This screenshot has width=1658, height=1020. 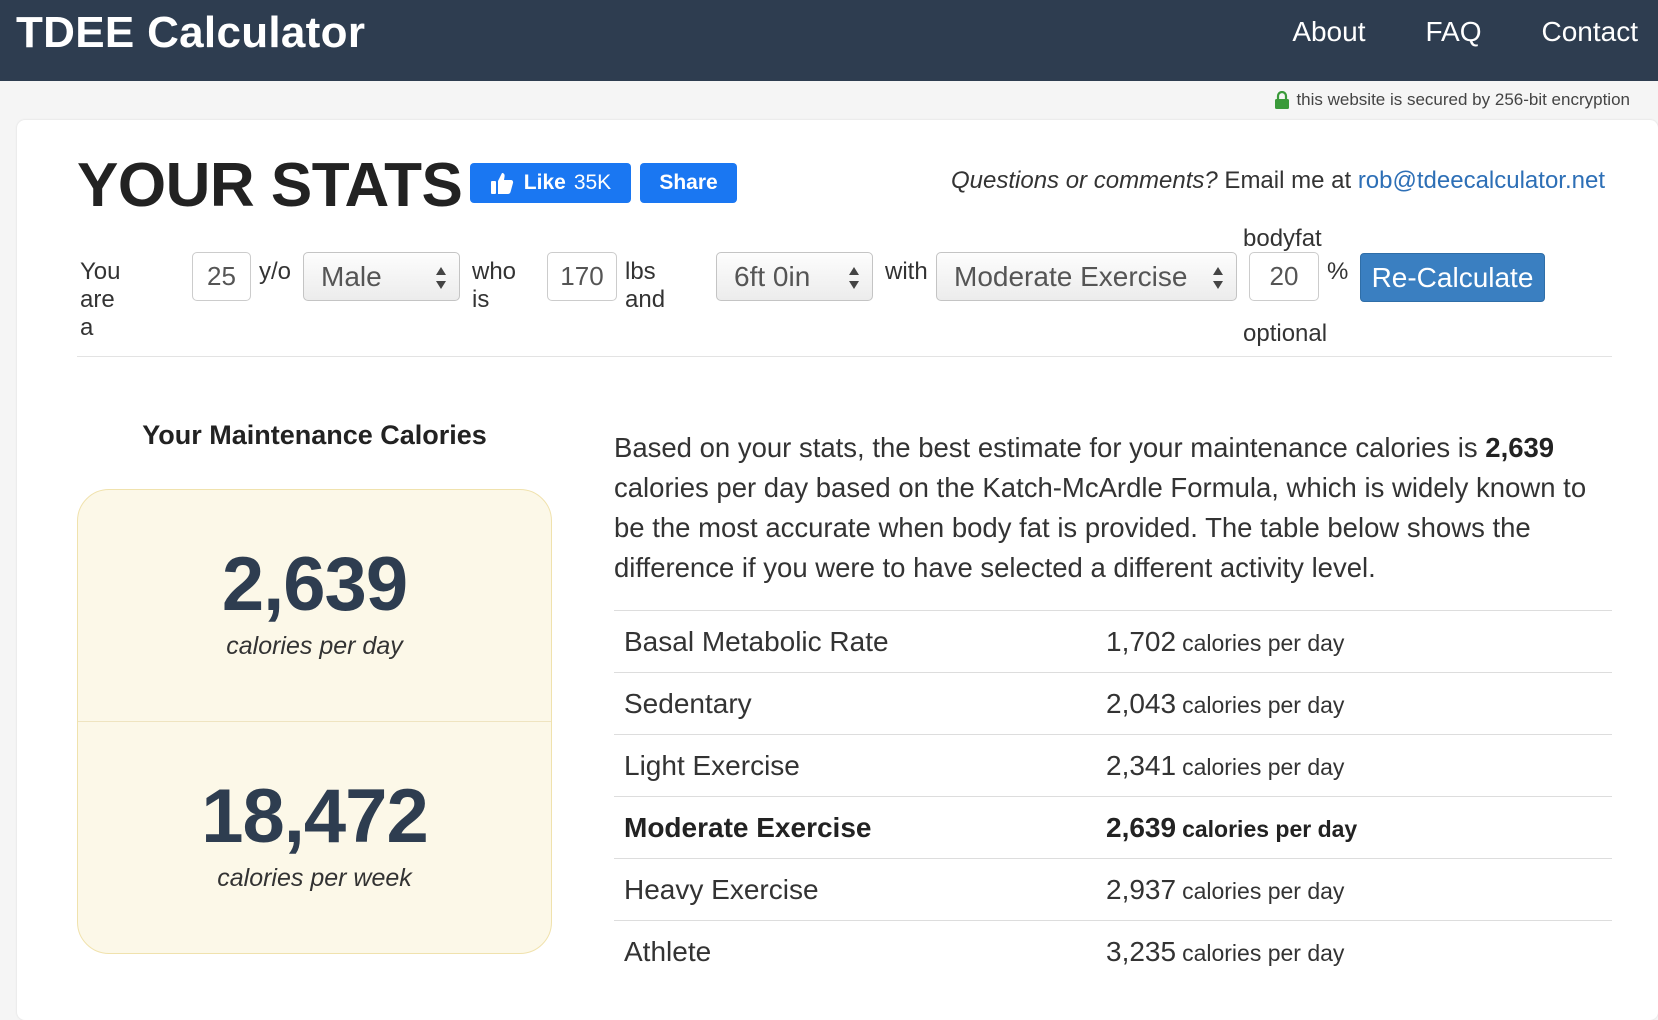 I want to click on weekly-calories-value: 18,472, so click(x=314, y=816).